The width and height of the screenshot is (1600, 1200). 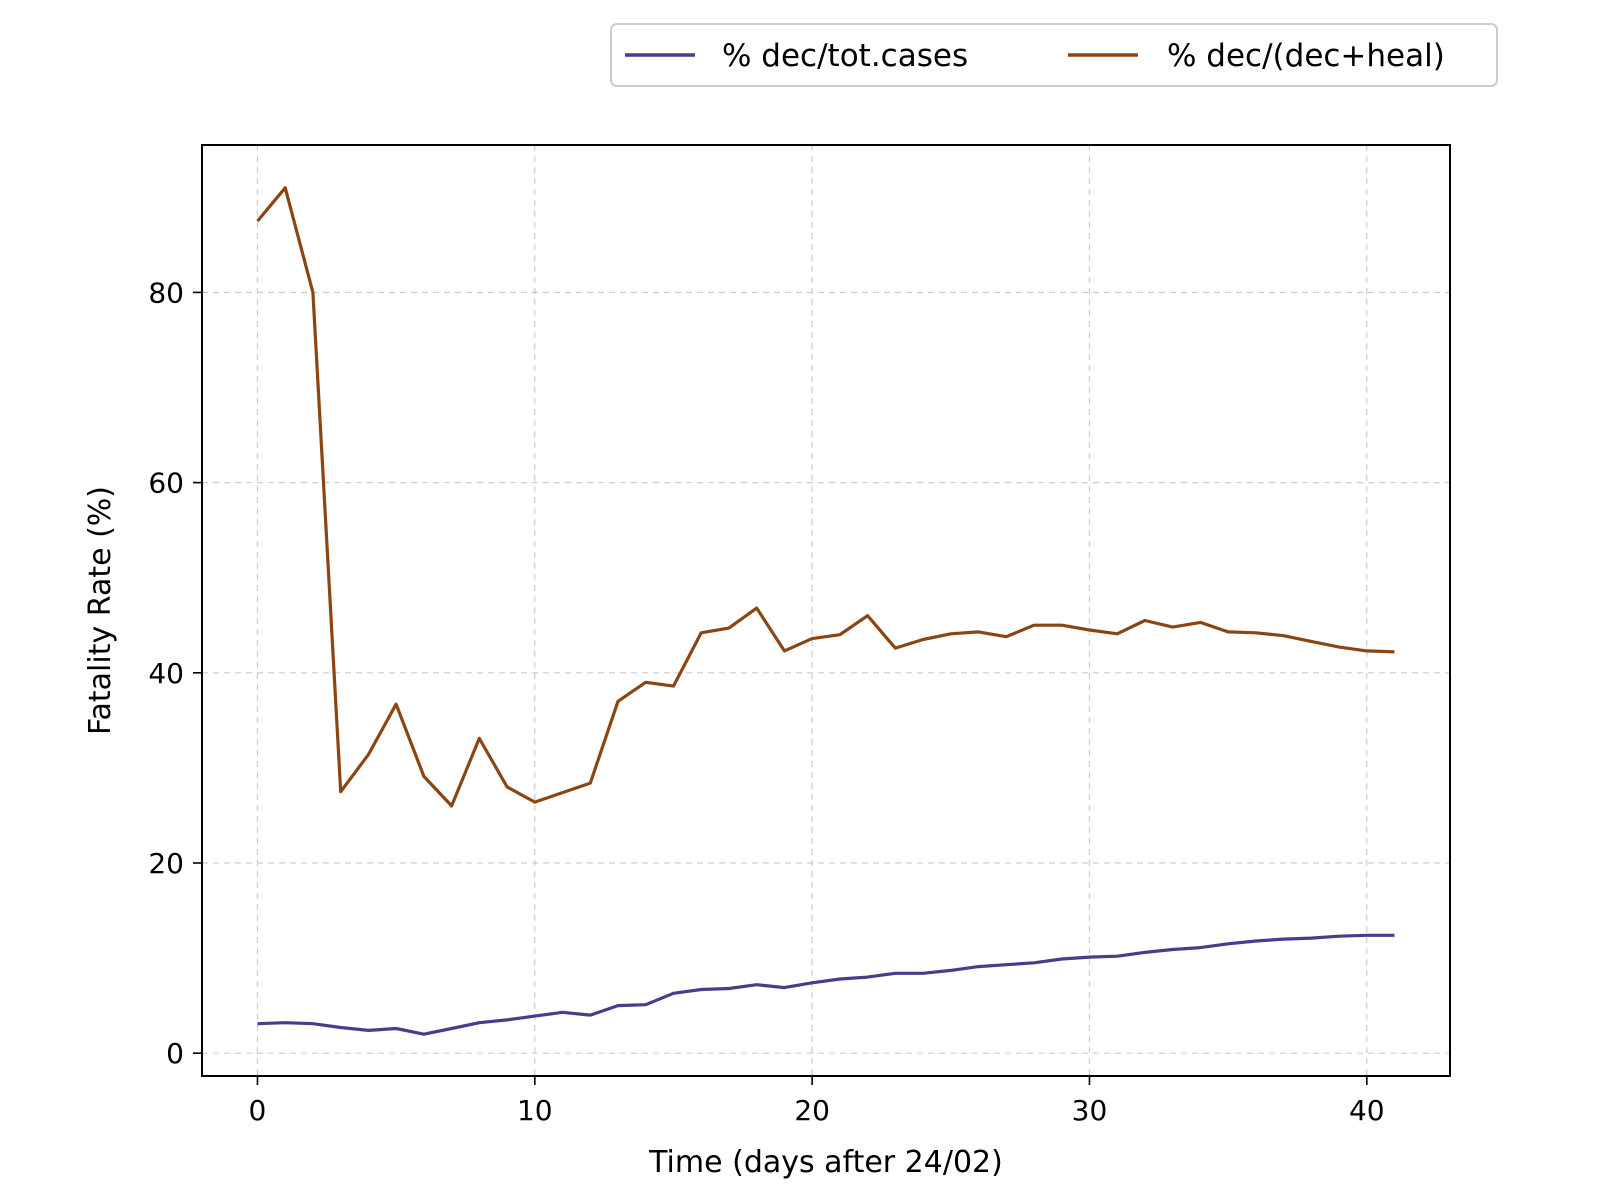 What do you see at coordinates (166, 483) in the screenshot?
I see `y-tick-label: 60` at bounding box center [166, 483].